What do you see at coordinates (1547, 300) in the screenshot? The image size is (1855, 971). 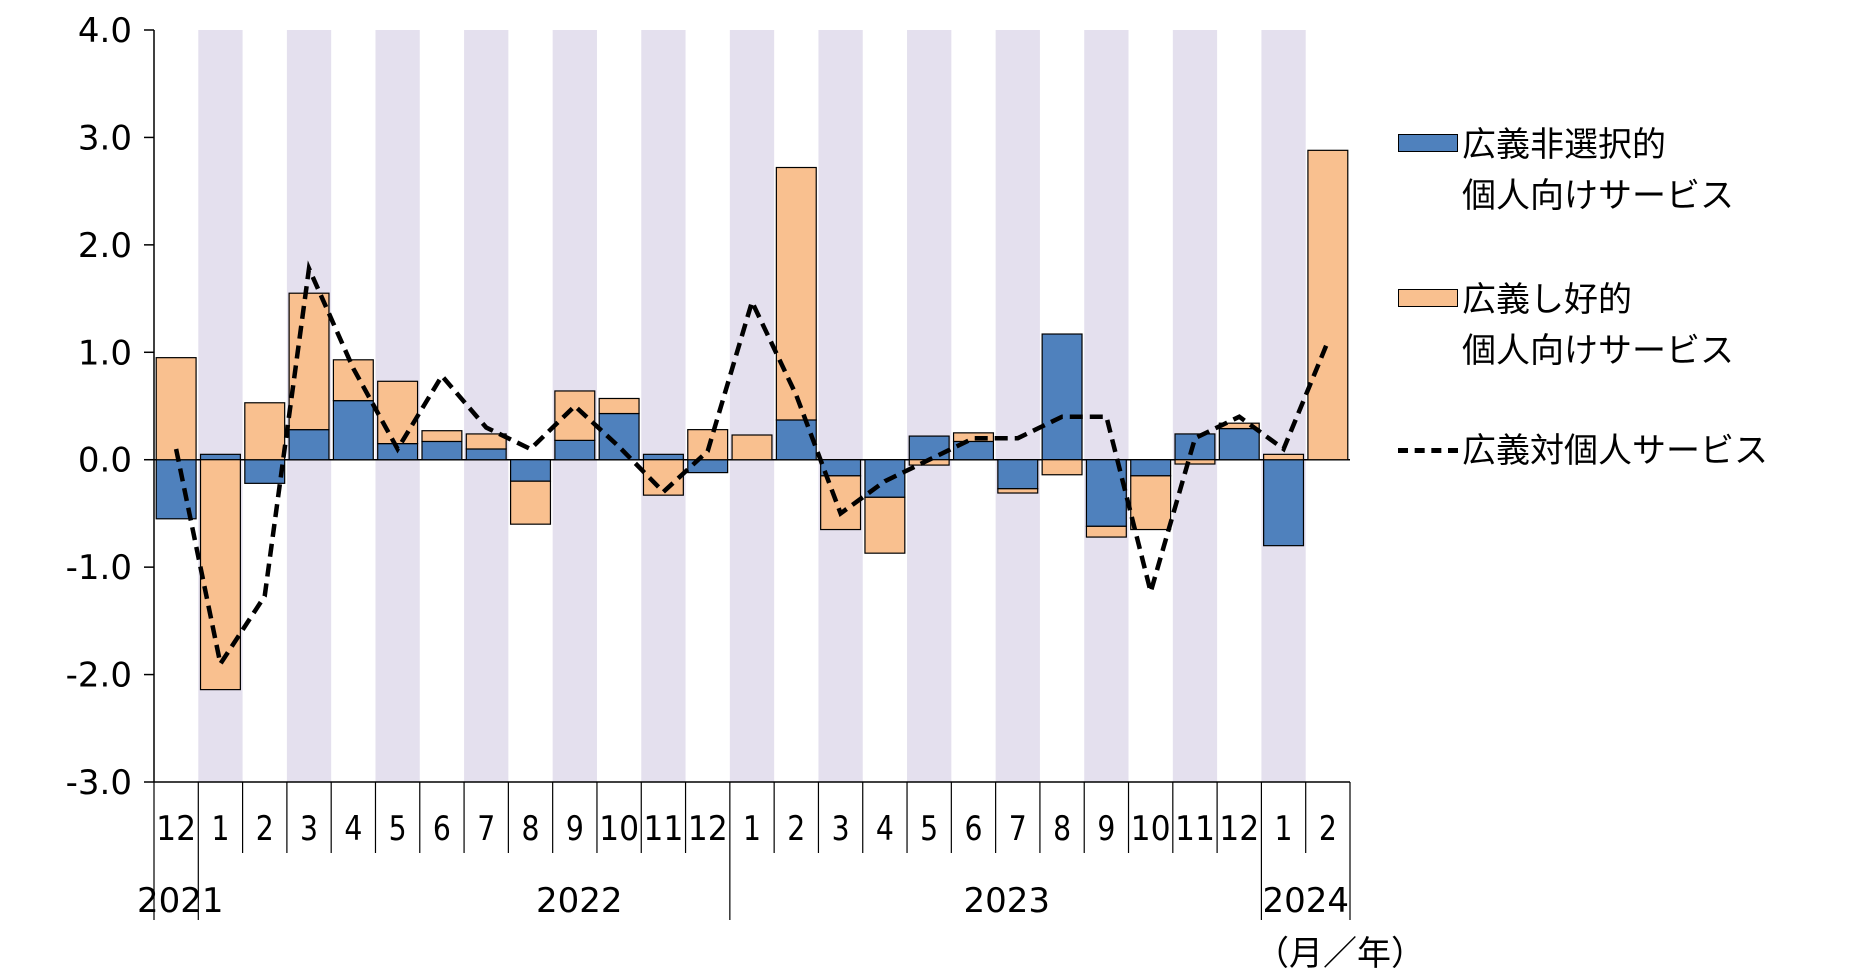 I see `legend-label-preference-line1: 広義し好的` at bounding box center [1547, 300].